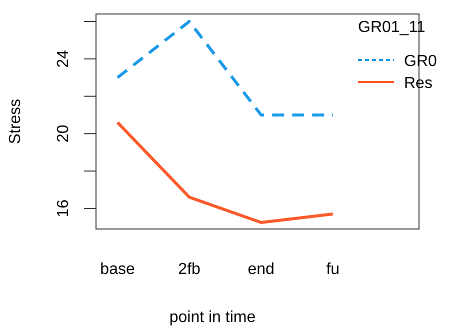  I want to click on x-axis-title: point in time, so click(212, 317).